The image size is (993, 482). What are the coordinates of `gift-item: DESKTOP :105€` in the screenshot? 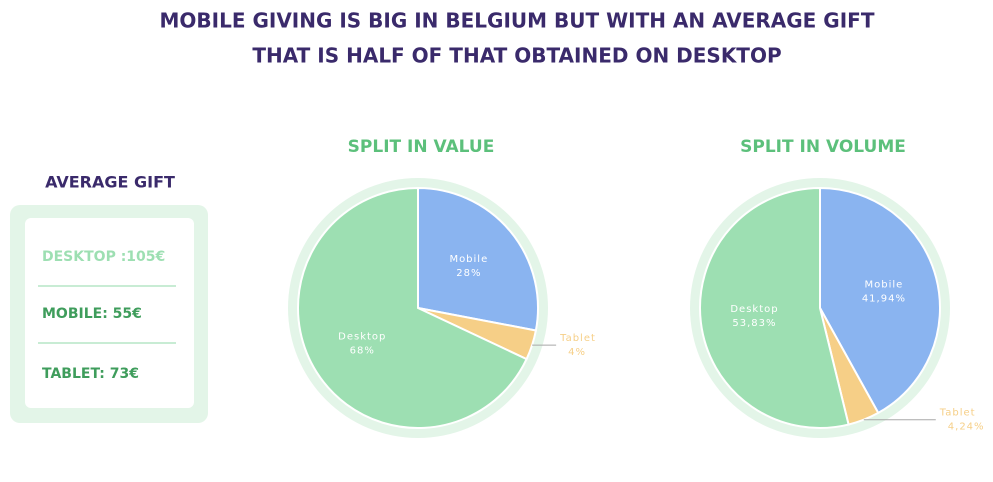 It's located at (103, 257).